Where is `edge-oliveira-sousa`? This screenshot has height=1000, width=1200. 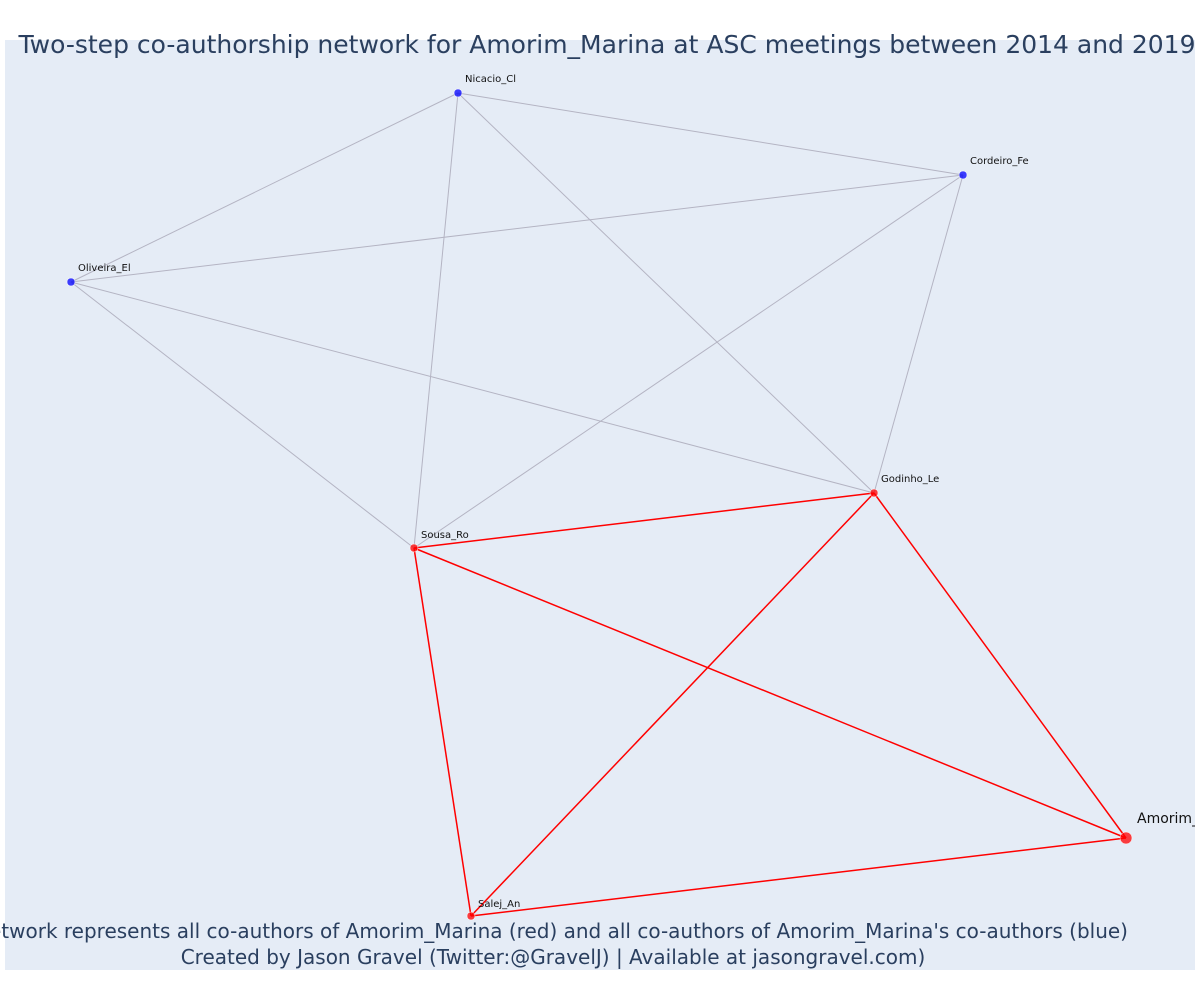
edge-oliveira-sousa is located at coordinates (242, 415).